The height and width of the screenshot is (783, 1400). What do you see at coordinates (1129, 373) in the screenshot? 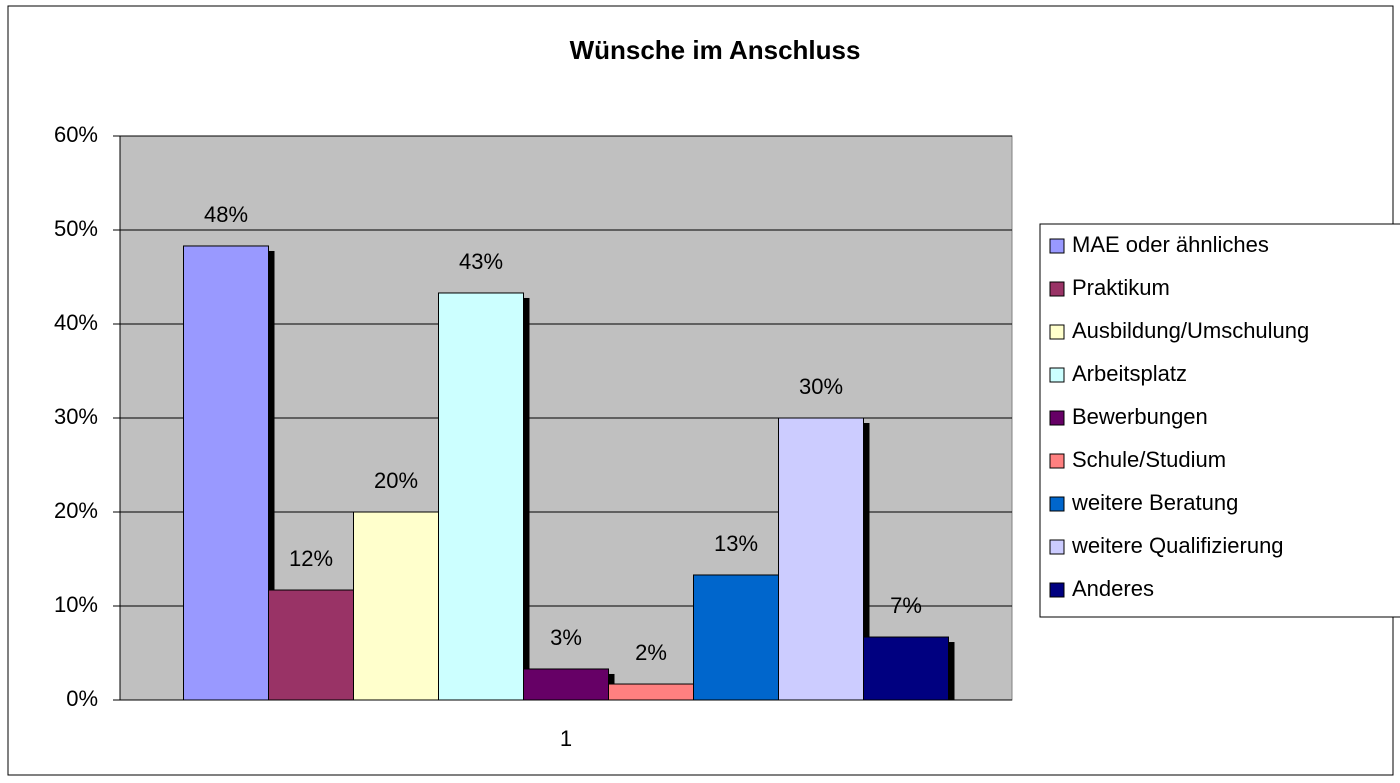
I see `legend-label: Arbeitsplatz` at bounding box center [1129, 373].